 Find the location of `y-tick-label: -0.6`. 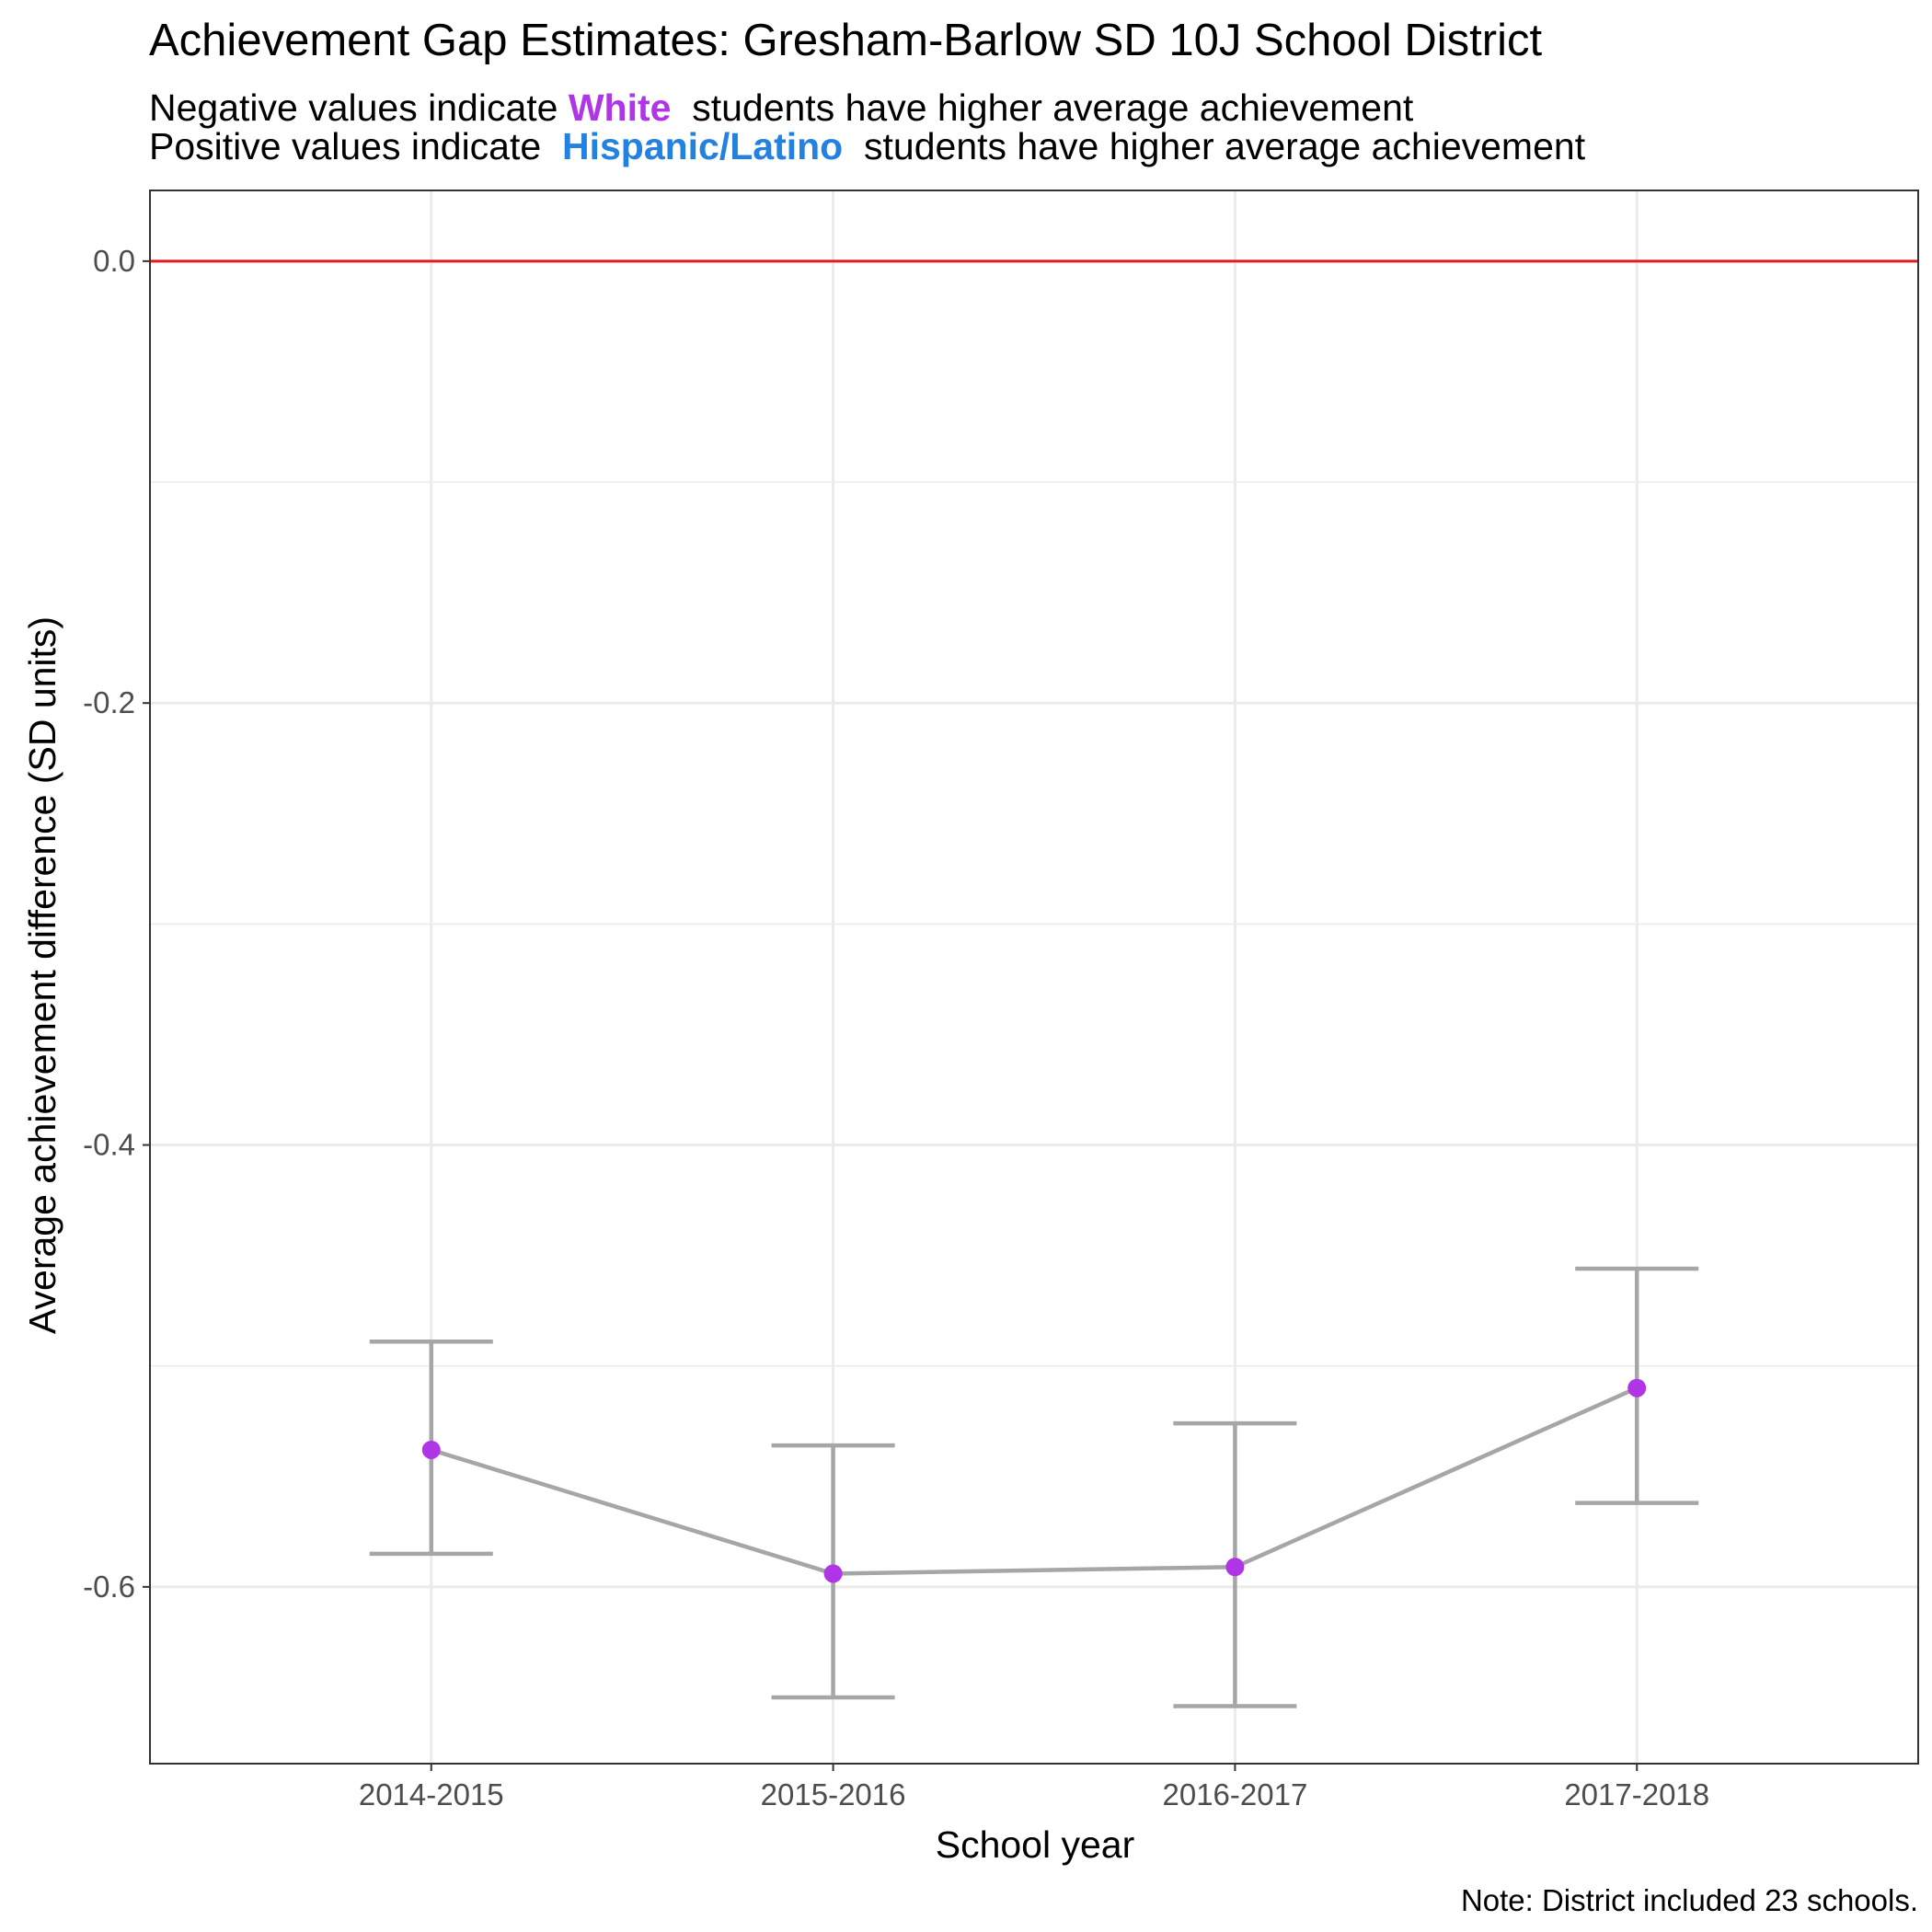

y-tick-label: -0.6 is located at coordinates (109, 1587).